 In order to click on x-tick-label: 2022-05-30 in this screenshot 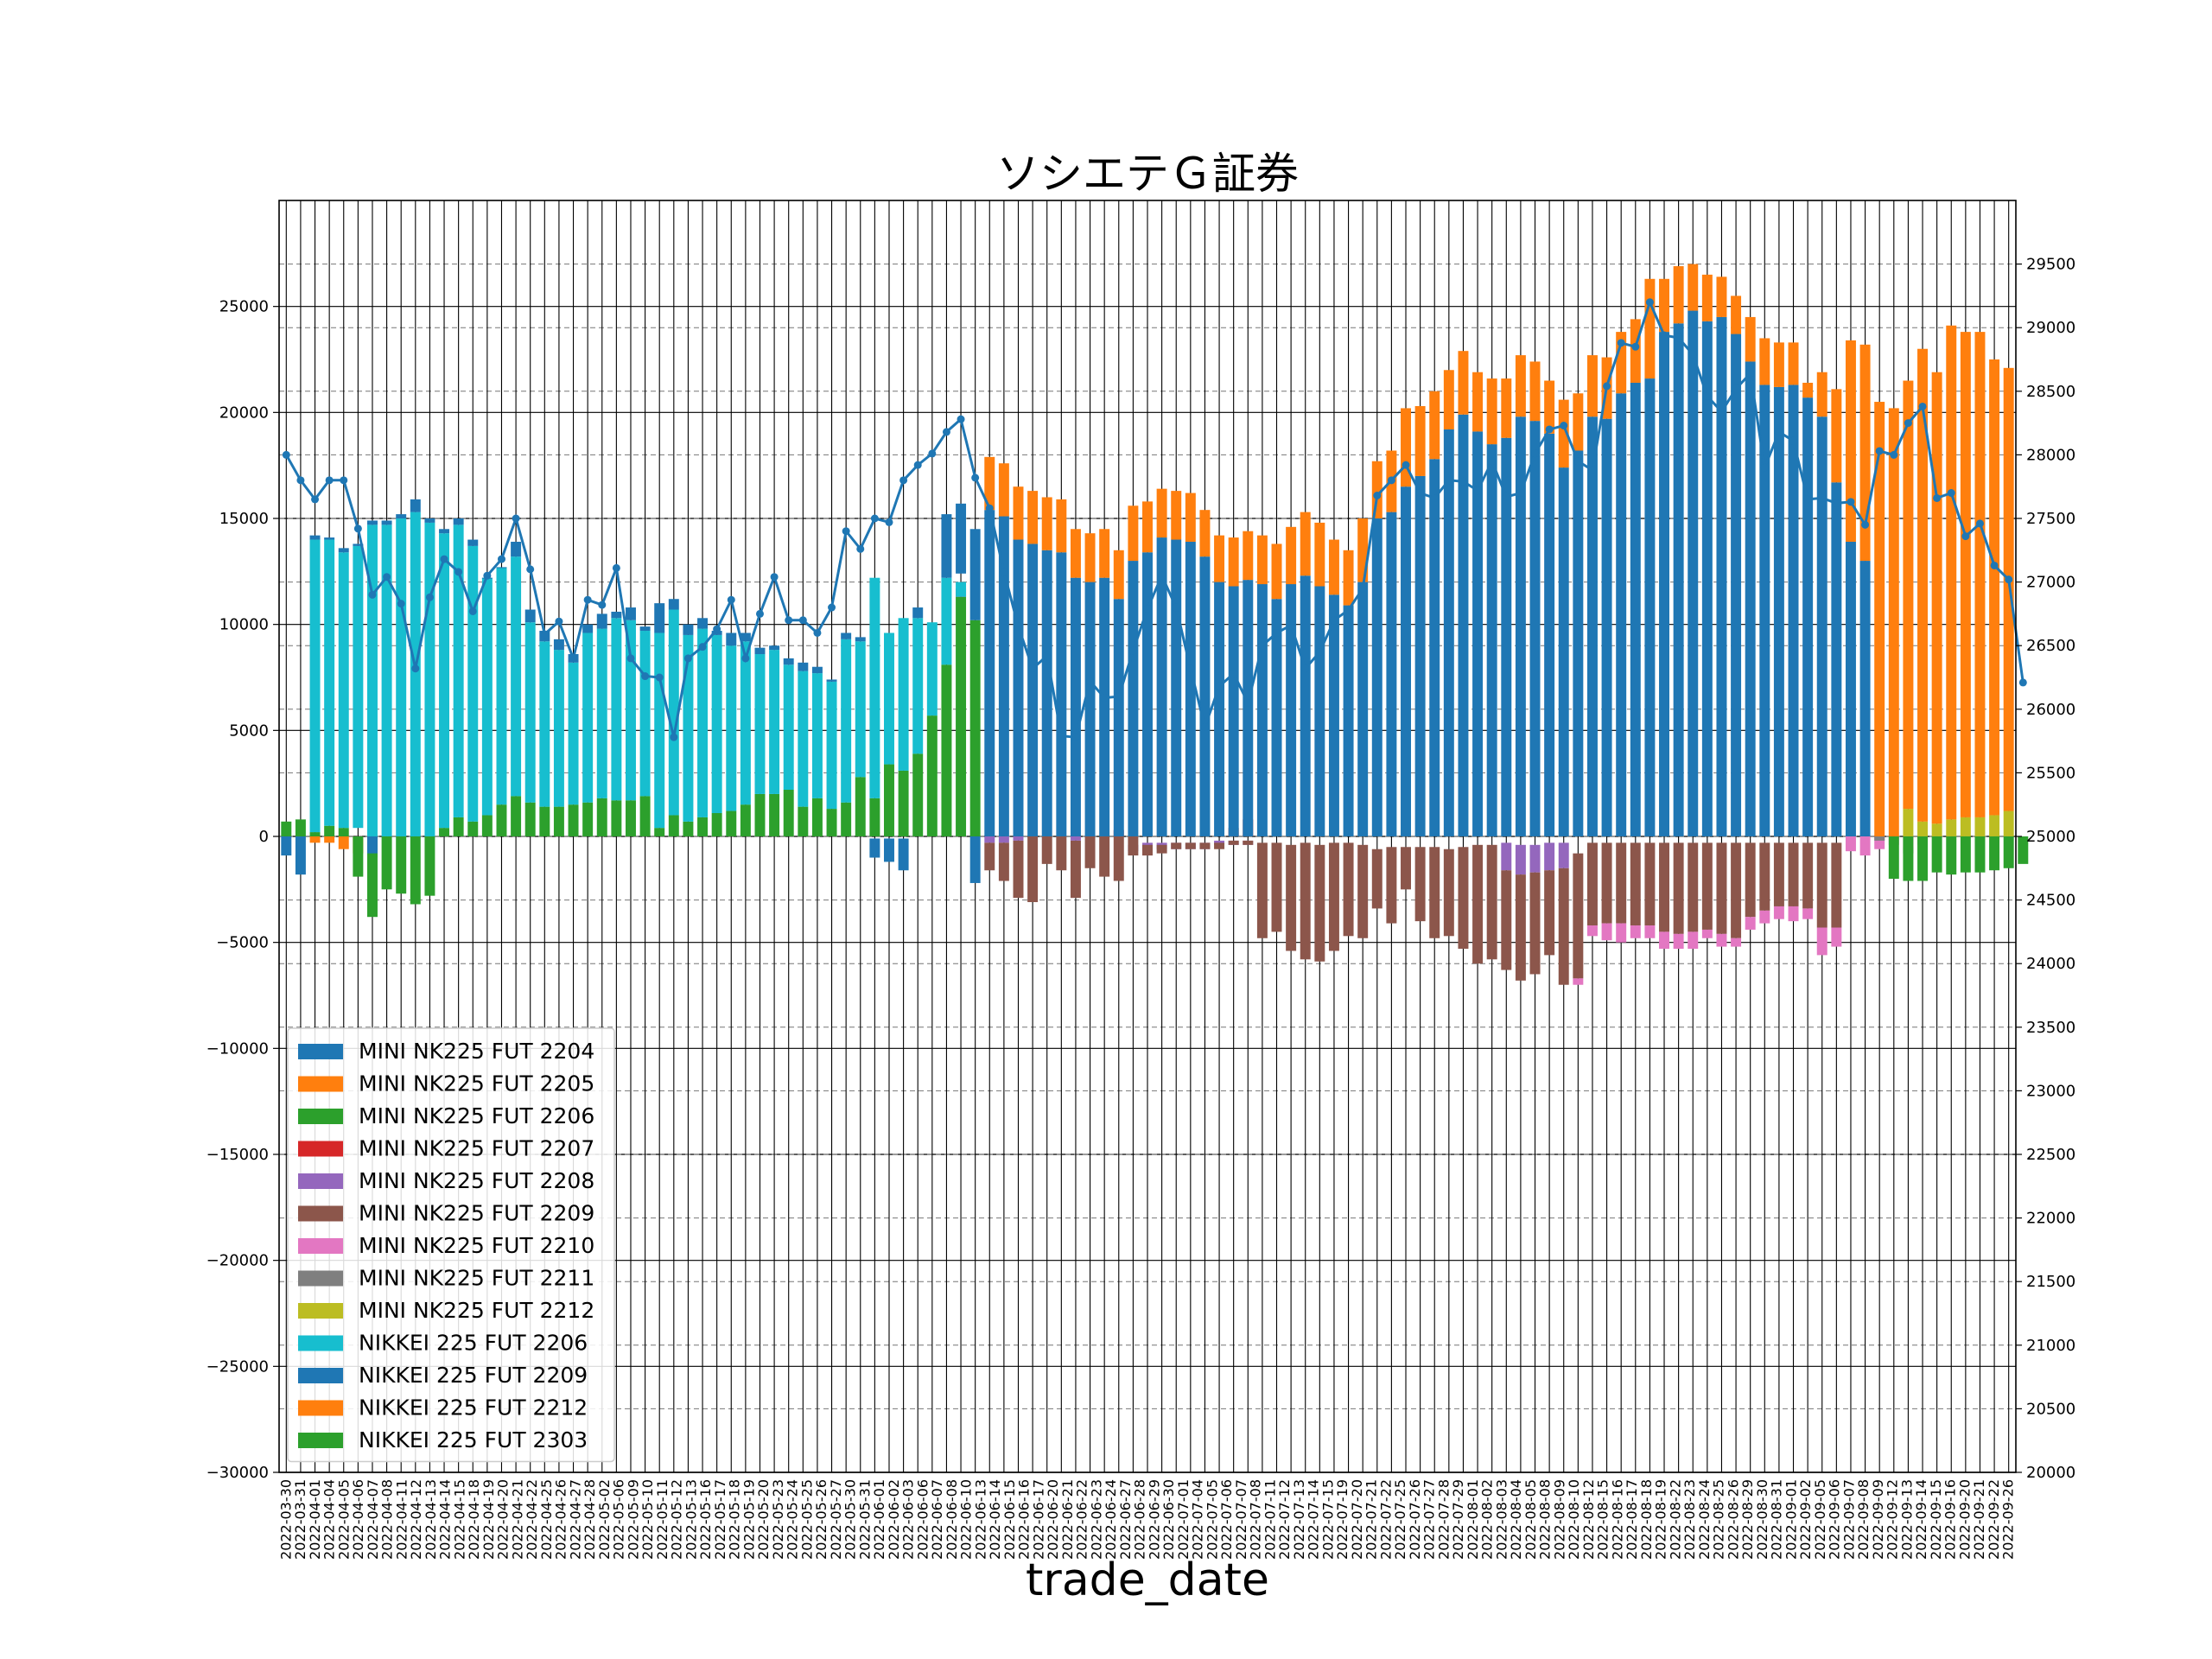, I will do `click(850, 1519)`.